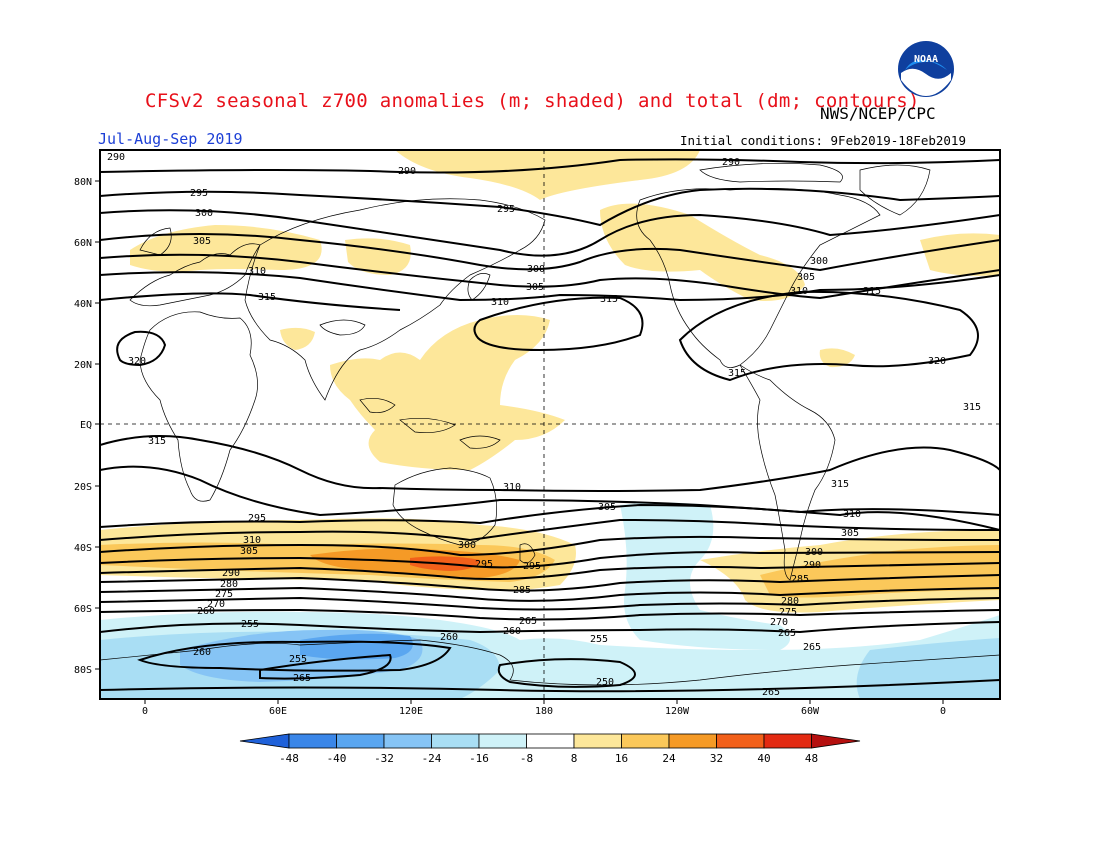 This screenshot has width=1100, height=850. Describe the element at coordinates (574, 758) in the screenshot. I see `colorbar-tick-label: 8` at that location.